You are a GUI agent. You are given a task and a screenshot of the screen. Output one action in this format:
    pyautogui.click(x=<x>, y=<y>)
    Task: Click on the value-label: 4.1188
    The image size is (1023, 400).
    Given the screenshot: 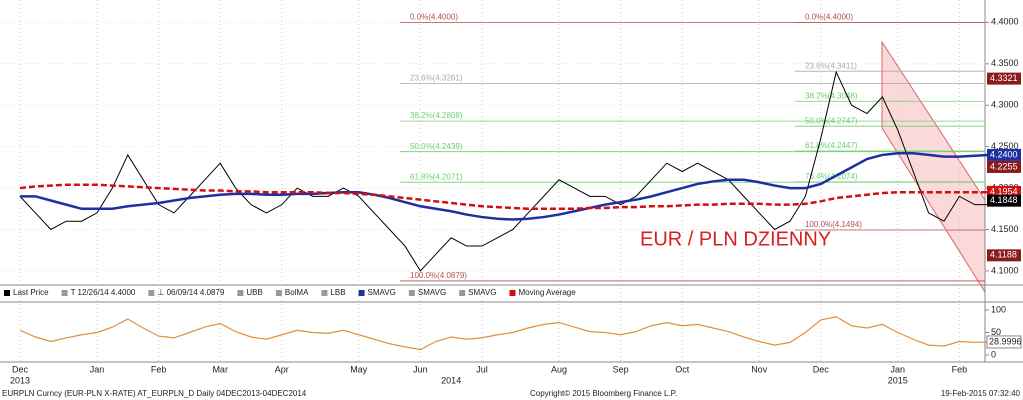 What is the action you would take?
    pyautogui.click(x=1003, y=255)
    